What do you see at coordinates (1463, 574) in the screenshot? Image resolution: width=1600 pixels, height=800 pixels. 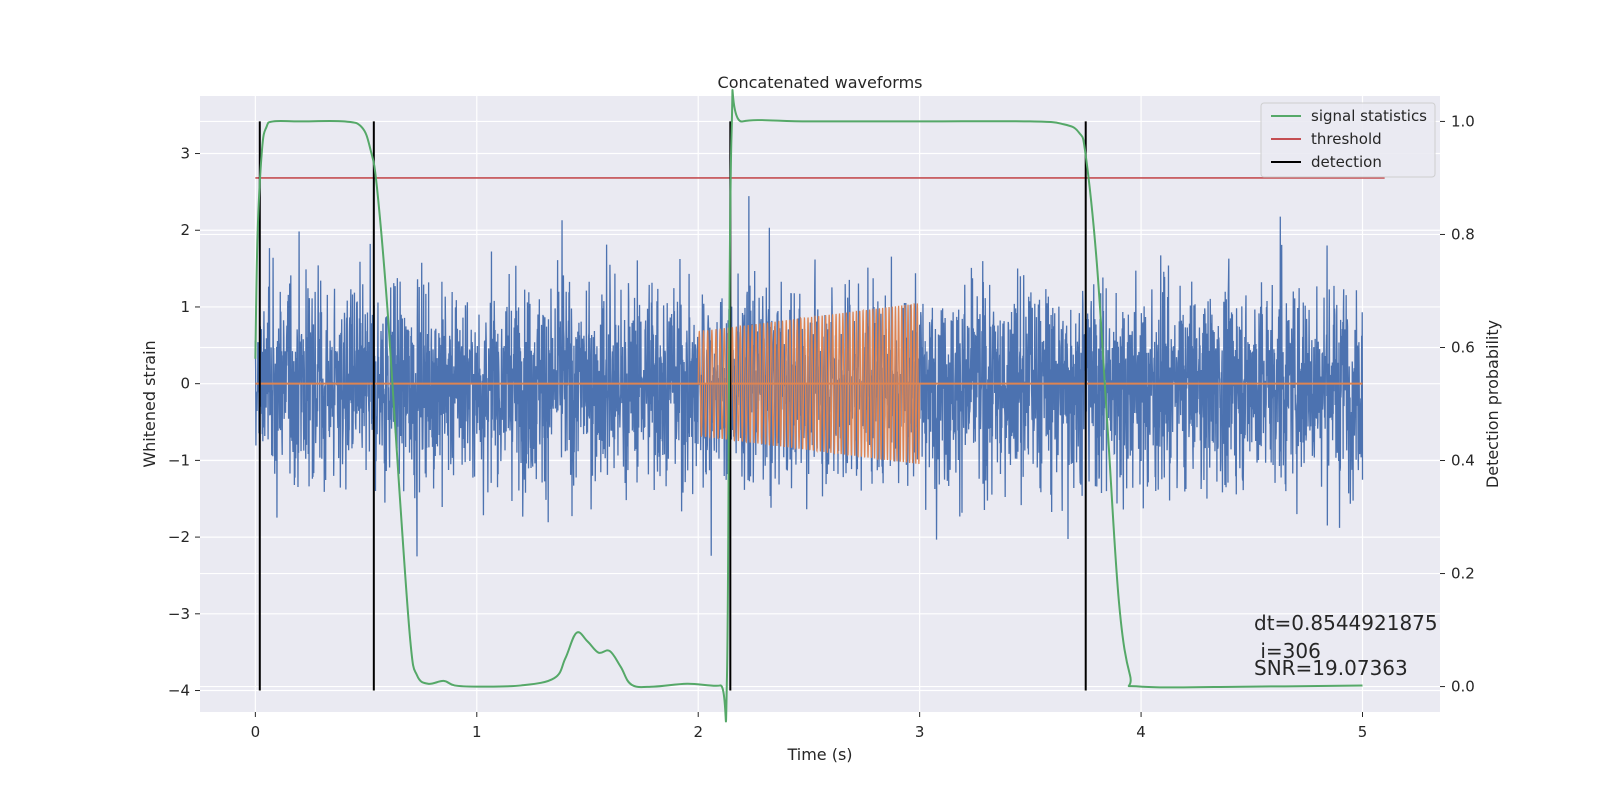 I see `y2-tick-label: 0.2` at bounding box center [1463, 574].